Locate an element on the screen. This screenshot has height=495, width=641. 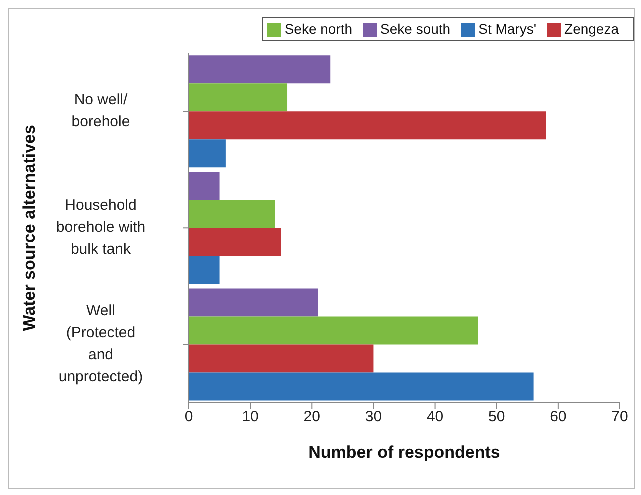
x-tick-label: 20 is located at coordinates (312, 417).